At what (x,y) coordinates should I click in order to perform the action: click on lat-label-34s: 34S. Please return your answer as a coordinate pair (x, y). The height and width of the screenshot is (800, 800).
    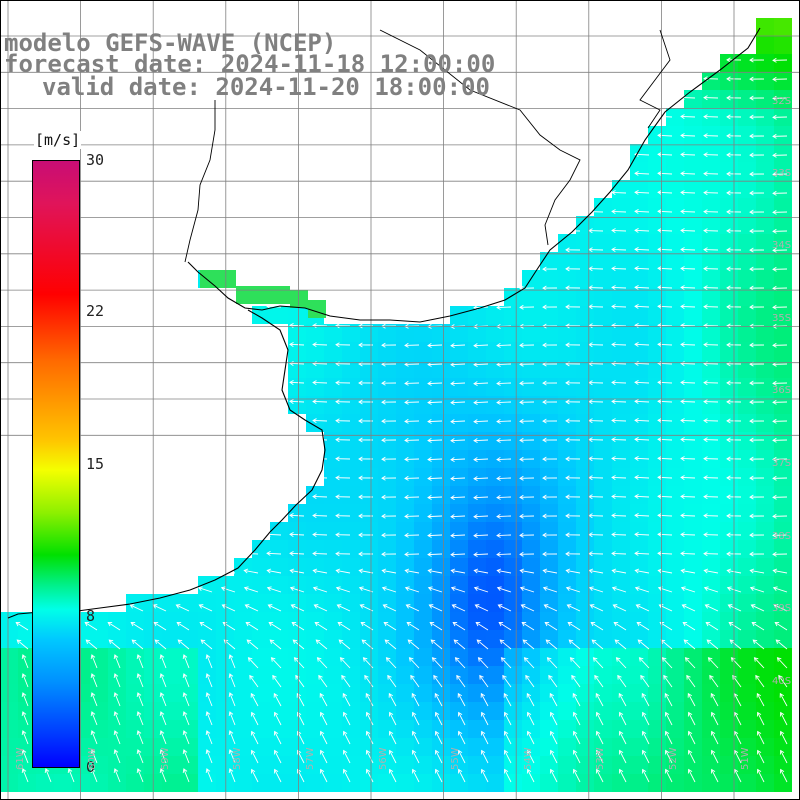
    Looking at the image, I should click on (782, 245).